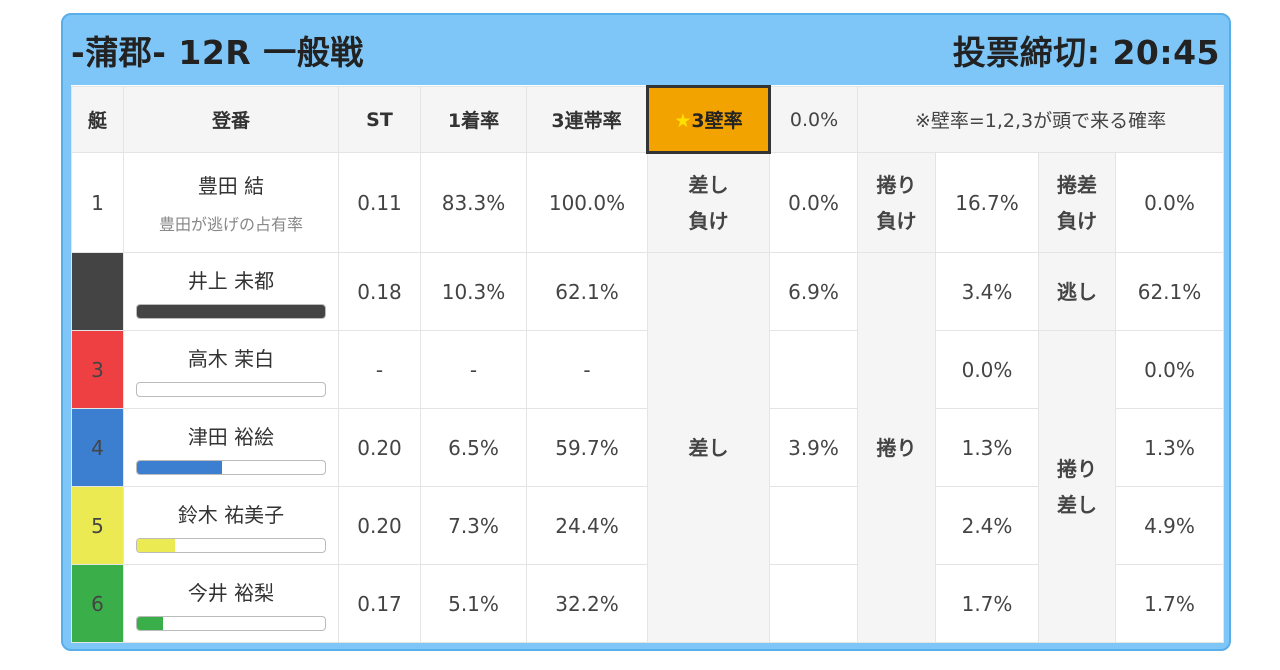 This screenshot has height=670, width=1280. I want to click on racer-name: 今井 裕梨, so click(231, 592).